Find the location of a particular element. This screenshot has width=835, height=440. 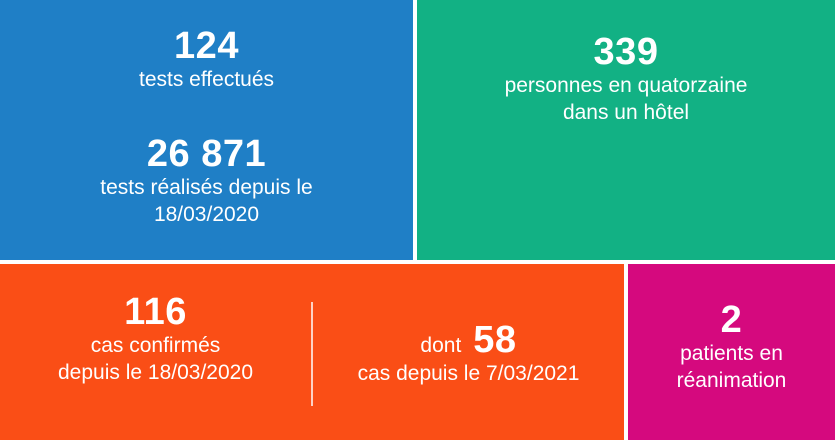

recent-cases-section: dont 58 cas depuis le 7/03/2021 is located at coordinates (468, 352).